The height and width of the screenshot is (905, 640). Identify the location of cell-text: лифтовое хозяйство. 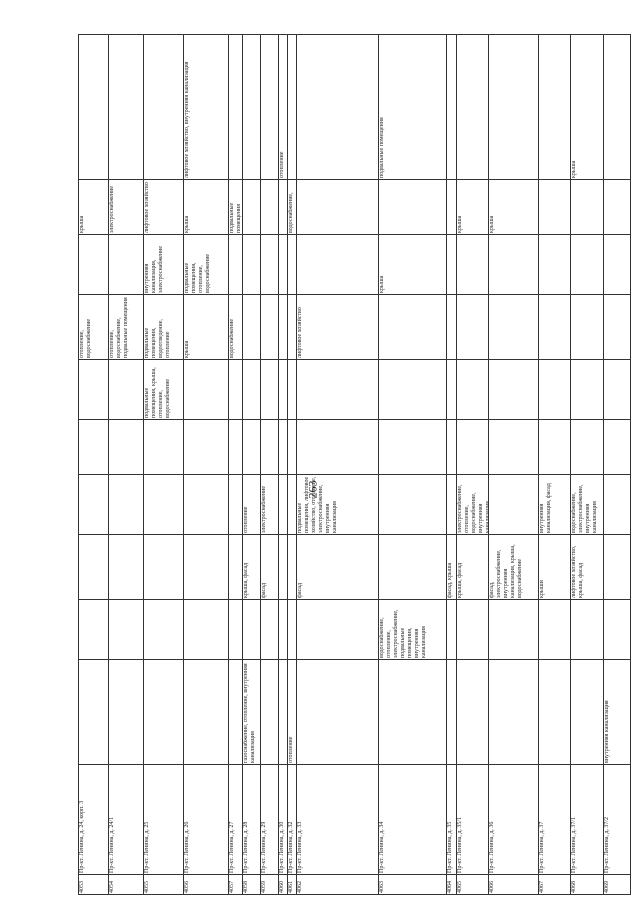
(147, 207).